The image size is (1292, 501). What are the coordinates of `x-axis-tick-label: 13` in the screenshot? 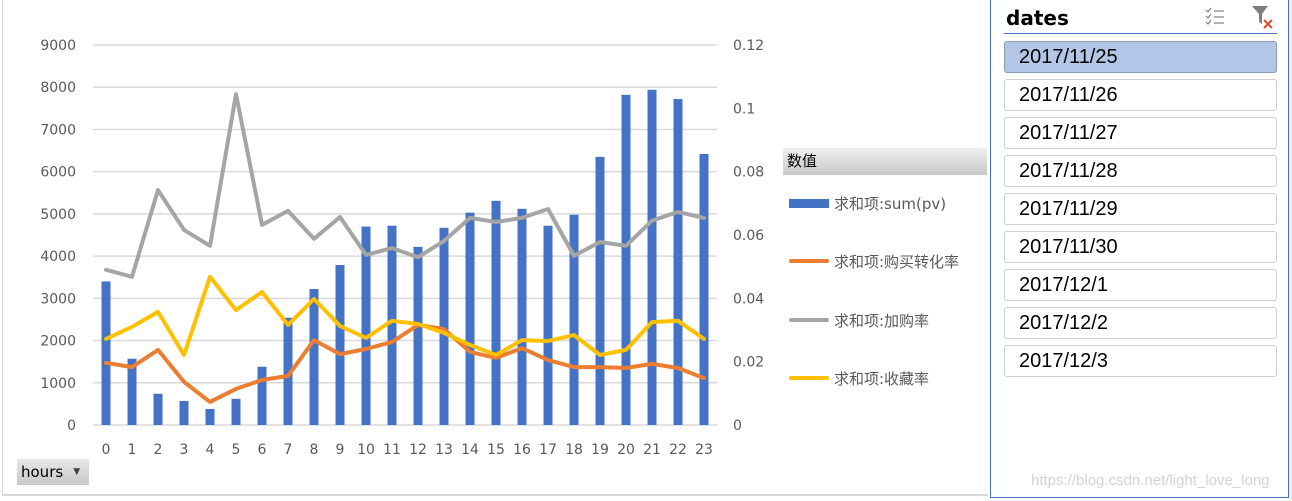 It's located at (444, 450).